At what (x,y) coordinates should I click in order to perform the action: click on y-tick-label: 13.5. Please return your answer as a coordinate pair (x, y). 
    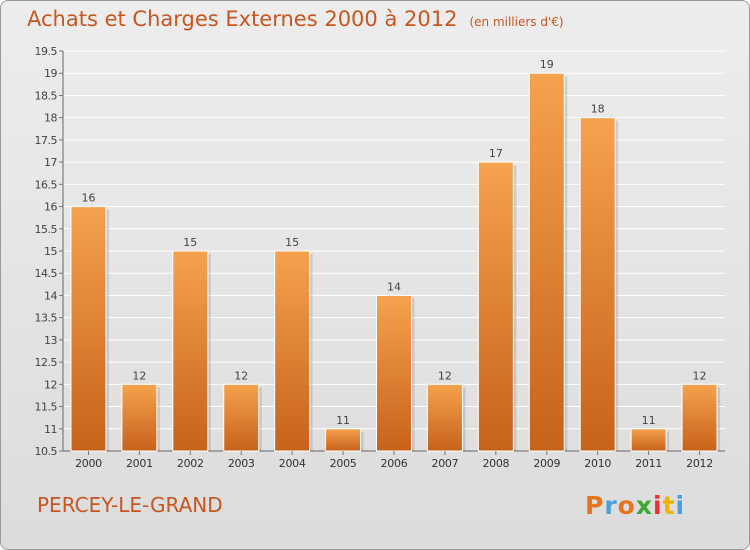
    Looking at the image, I should click on (46, 318).